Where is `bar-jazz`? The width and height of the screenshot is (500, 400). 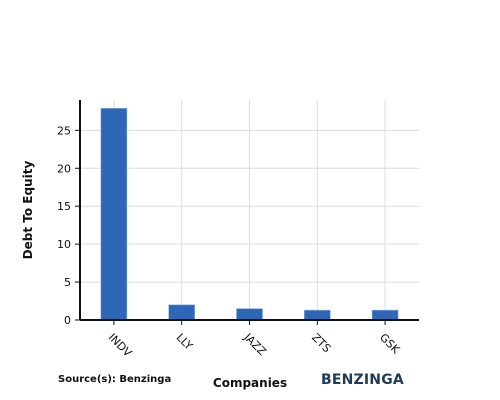 bar-jazz is located at coordinates (249, 314).